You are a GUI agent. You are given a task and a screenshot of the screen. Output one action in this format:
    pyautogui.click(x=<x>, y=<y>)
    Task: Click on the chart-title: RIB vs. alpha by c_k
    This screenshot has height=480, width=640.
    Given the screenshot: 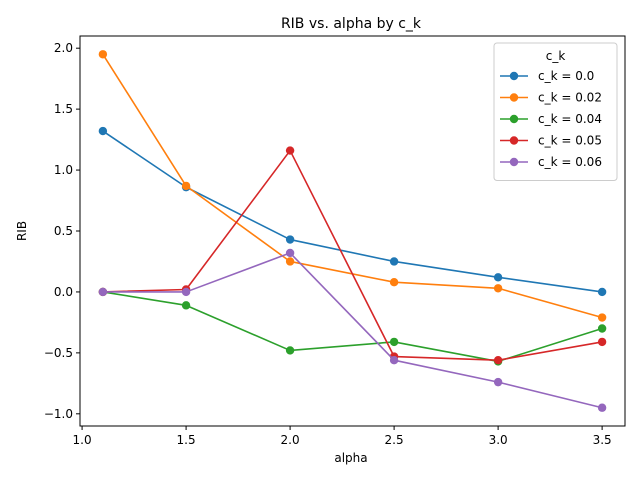 What is the action you would take?
    pyautogui.click(x=351, y=24)
    